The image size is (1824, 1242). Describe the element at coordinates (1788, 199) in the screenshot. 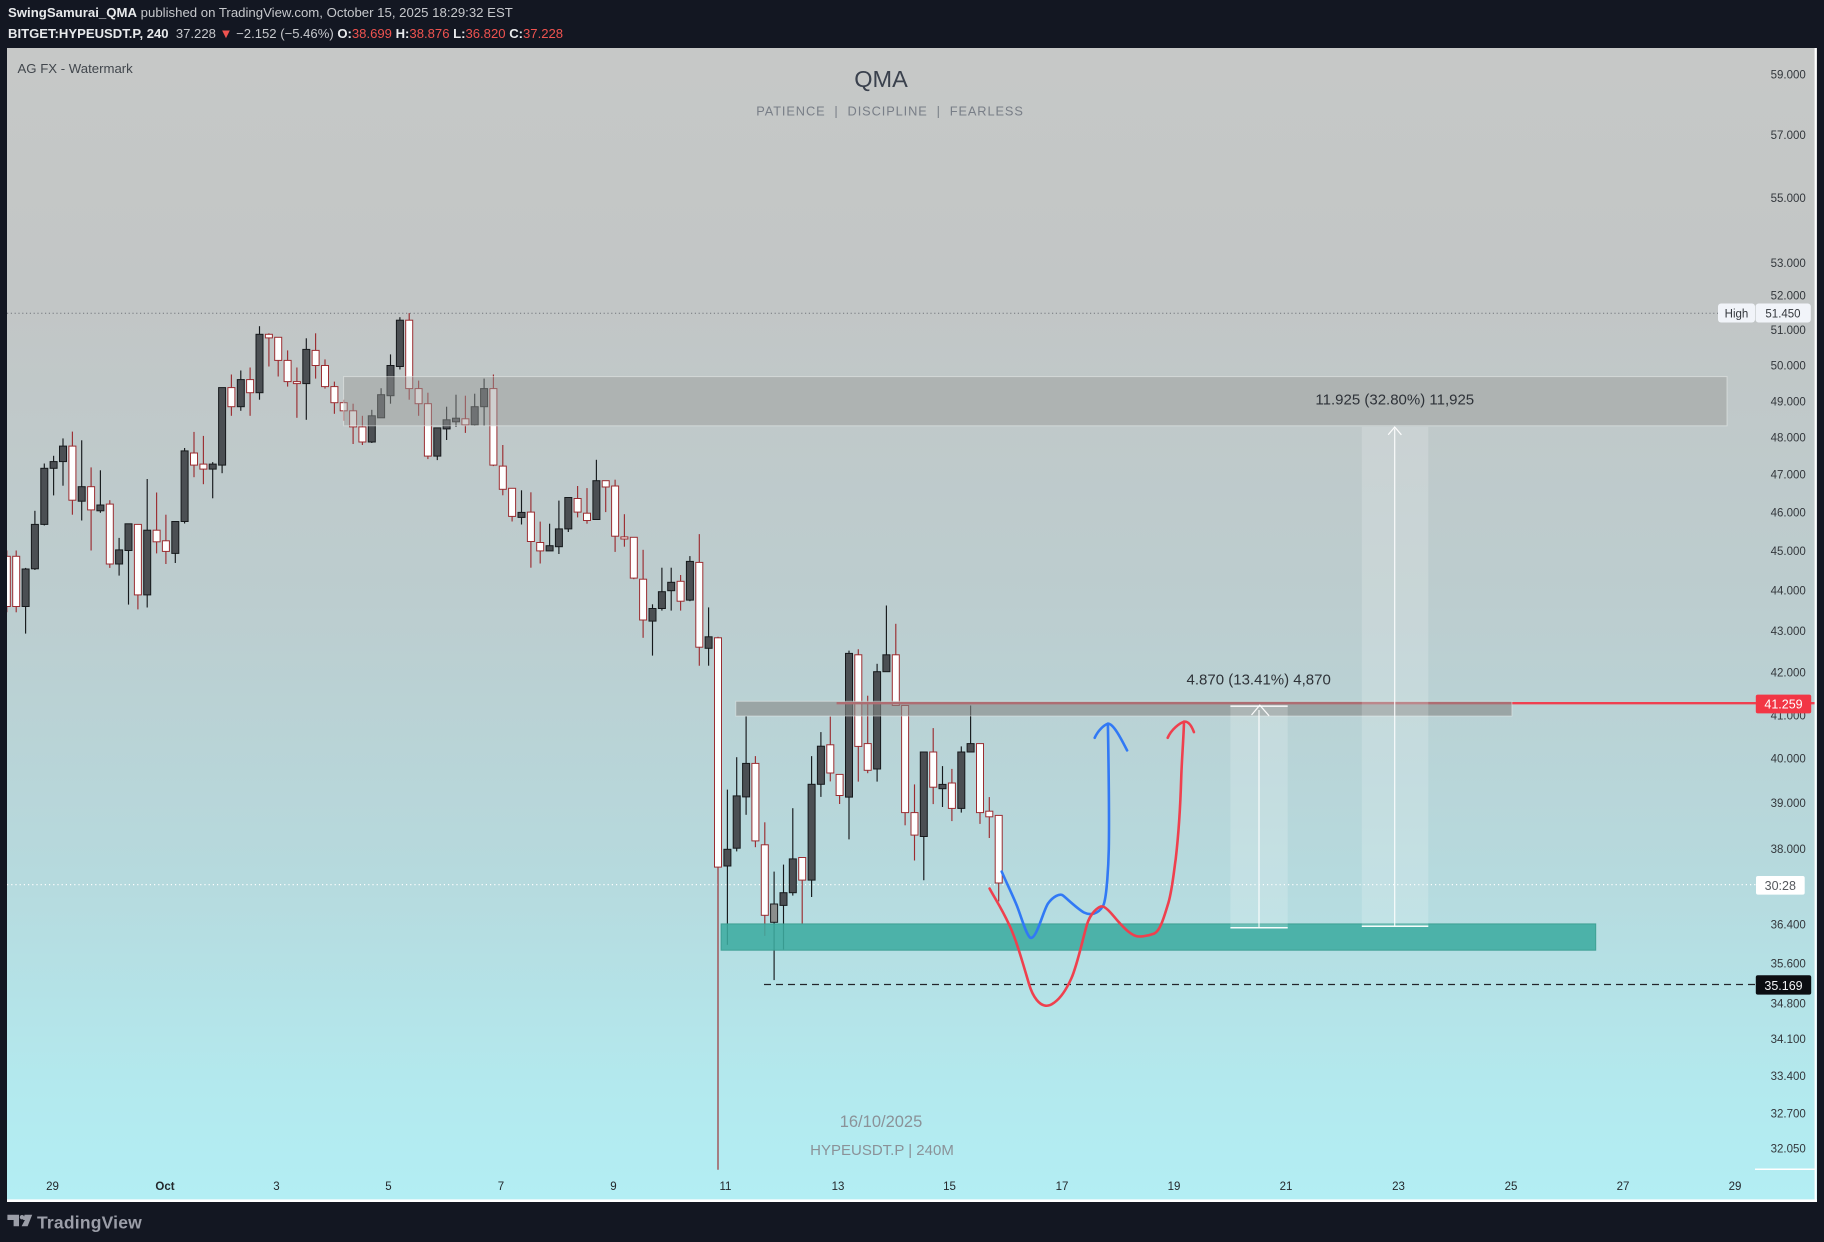

I see `svg-text: 55.000` at that location.